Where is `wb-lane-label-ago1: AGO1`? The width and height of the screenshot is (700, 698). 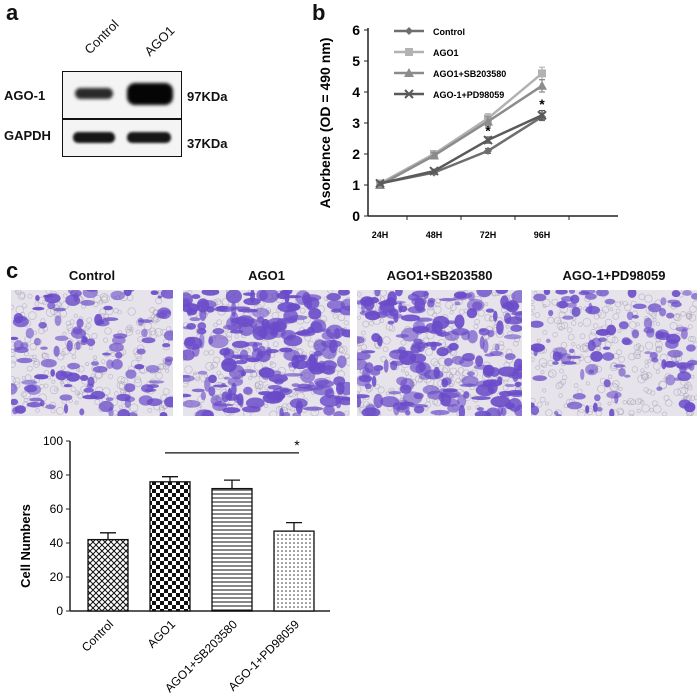 wb-lane-label-ago1: AGO1 is located at coordinates (159, 40).